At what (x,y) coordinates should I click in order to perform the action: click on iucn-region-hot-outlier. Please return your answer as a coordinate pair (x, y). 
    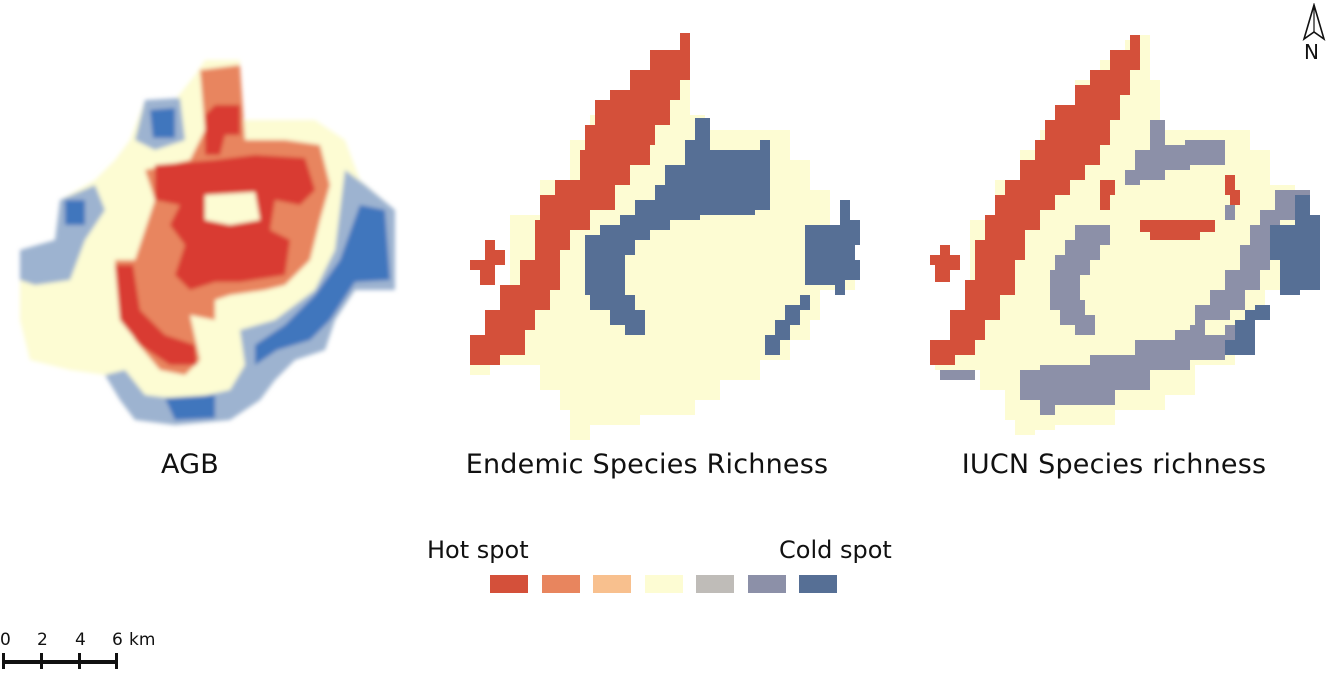
    Looking at the image, I should click on (945, 263).